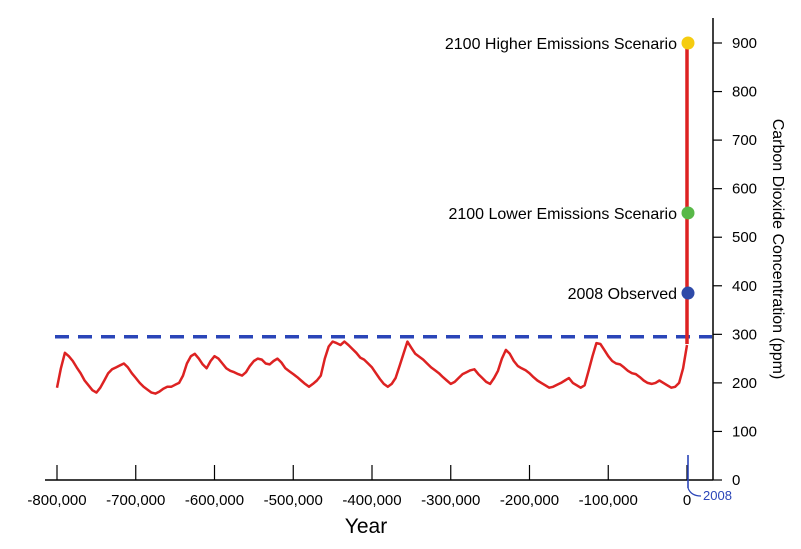 This screenshot has height=549, width=801. What do you see at coordinates (56, 500) in the screenshot?
I see `x-tick-label: -800,000` at bounding box center [56, 500].